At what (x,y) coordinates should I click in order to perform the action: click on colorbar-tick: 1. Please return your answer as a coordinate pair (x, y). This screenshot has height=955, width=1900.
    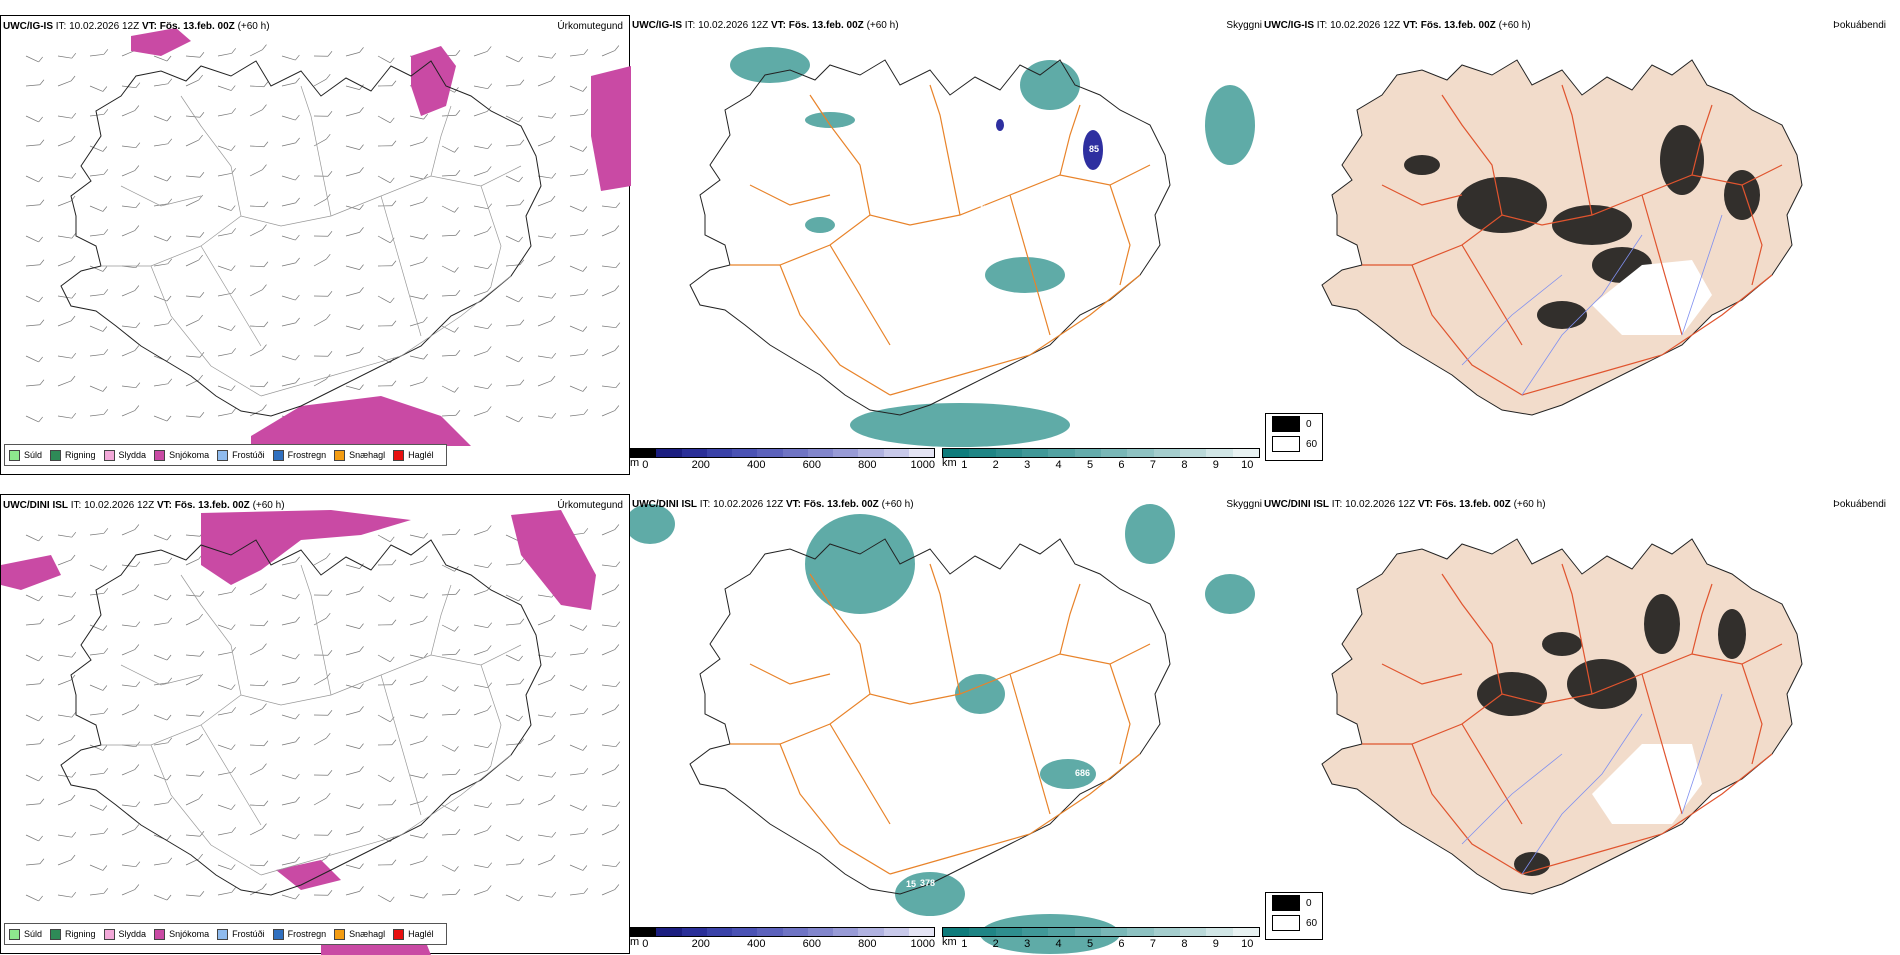
    Looking at the image, I should click on (964, 944).